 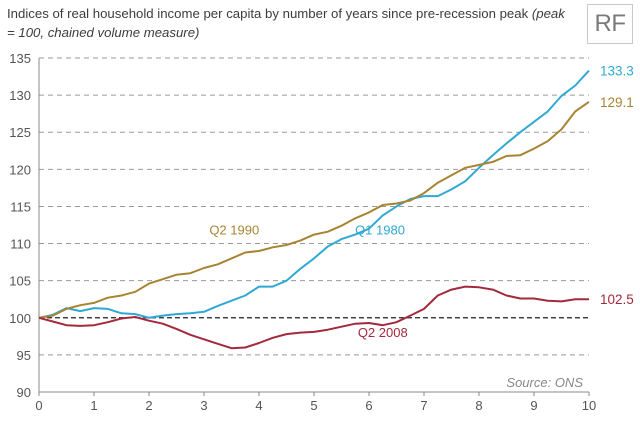 What do you see at coordinates (20, 281) in the screenshot?
I see `y-tick-label: 105` at bounding box center [20, 281].